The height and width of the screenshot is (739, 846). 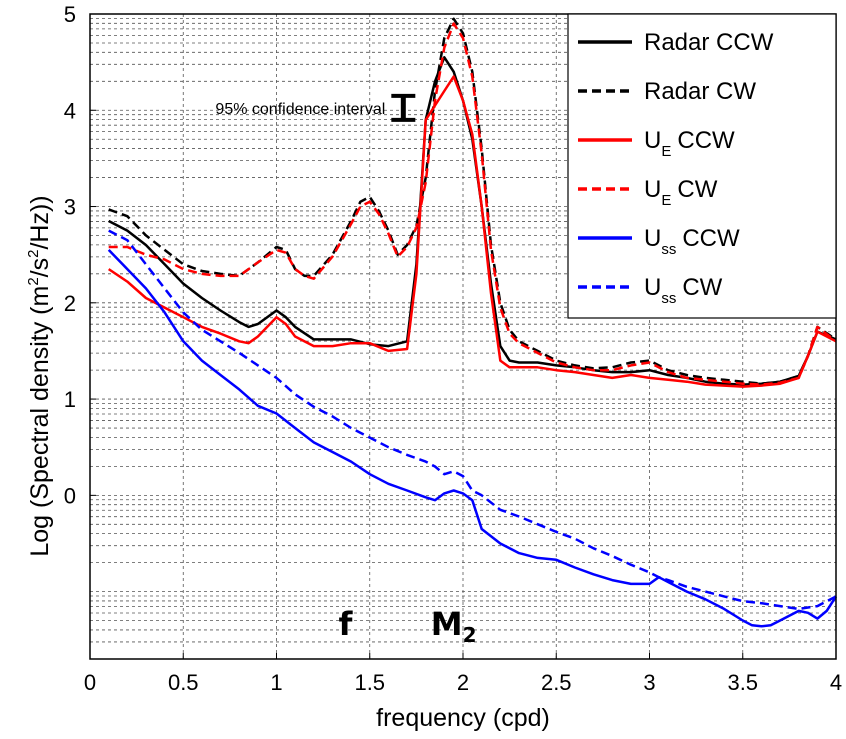 I want to click on legend-label-sub-2: E, so click(x=666, y=151).